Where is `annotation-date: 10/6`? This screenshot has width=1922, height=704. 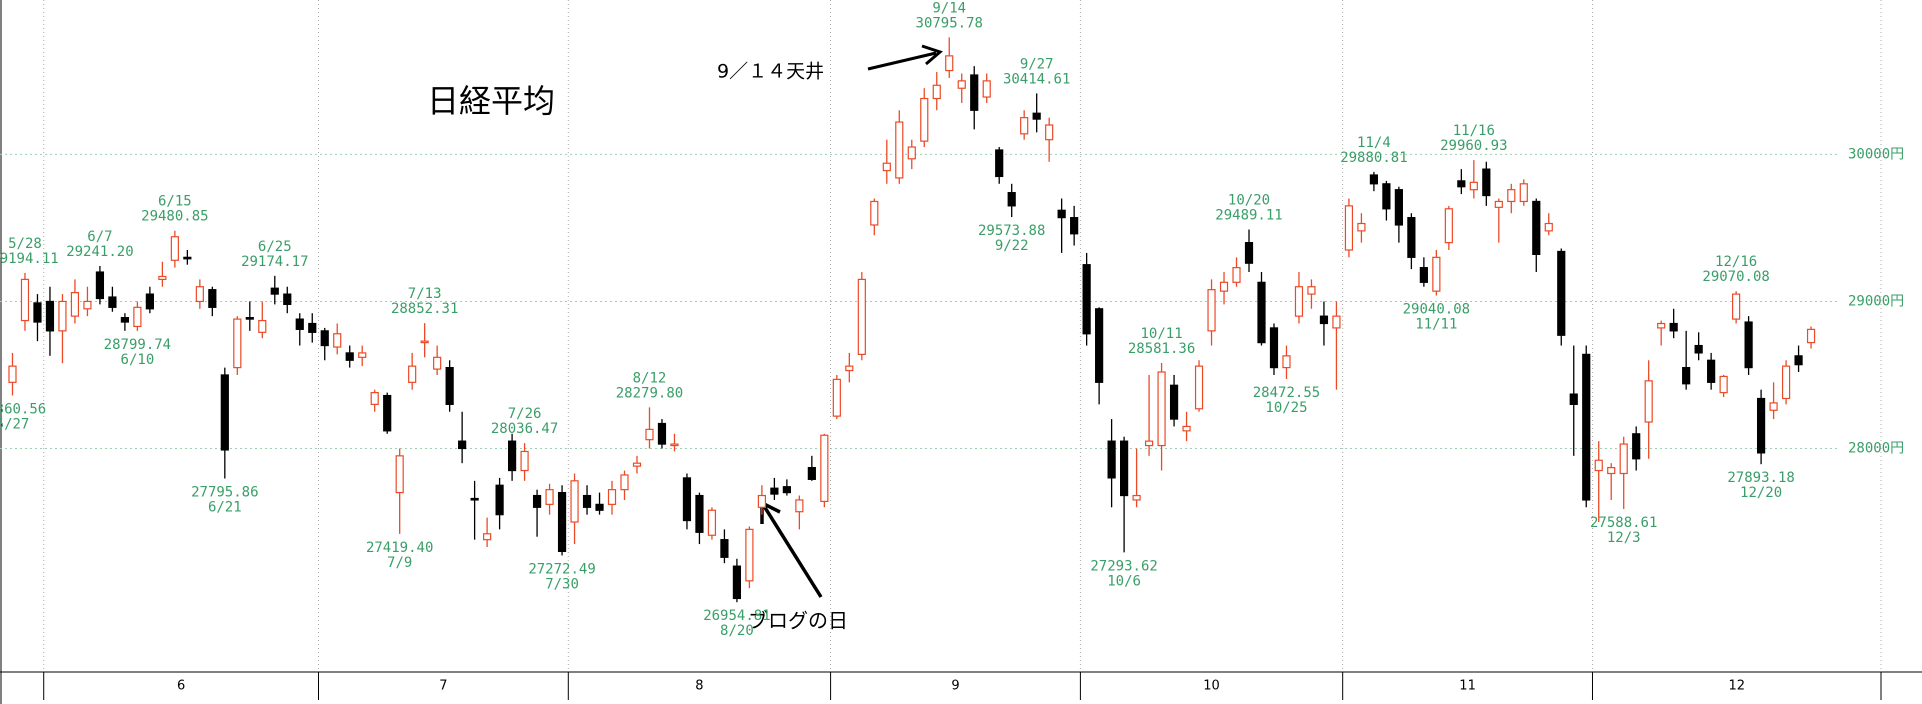
annotation-date: 10/6 is located at coordinates (1124, 581).